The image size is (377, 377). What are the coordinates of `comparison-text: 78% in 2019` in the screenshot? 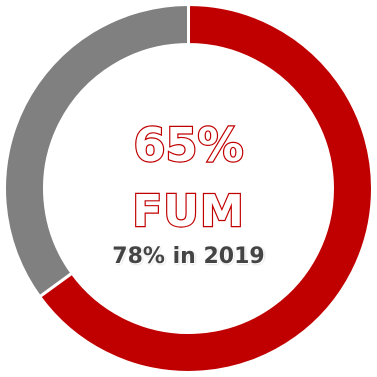 It's located at (188, 256).